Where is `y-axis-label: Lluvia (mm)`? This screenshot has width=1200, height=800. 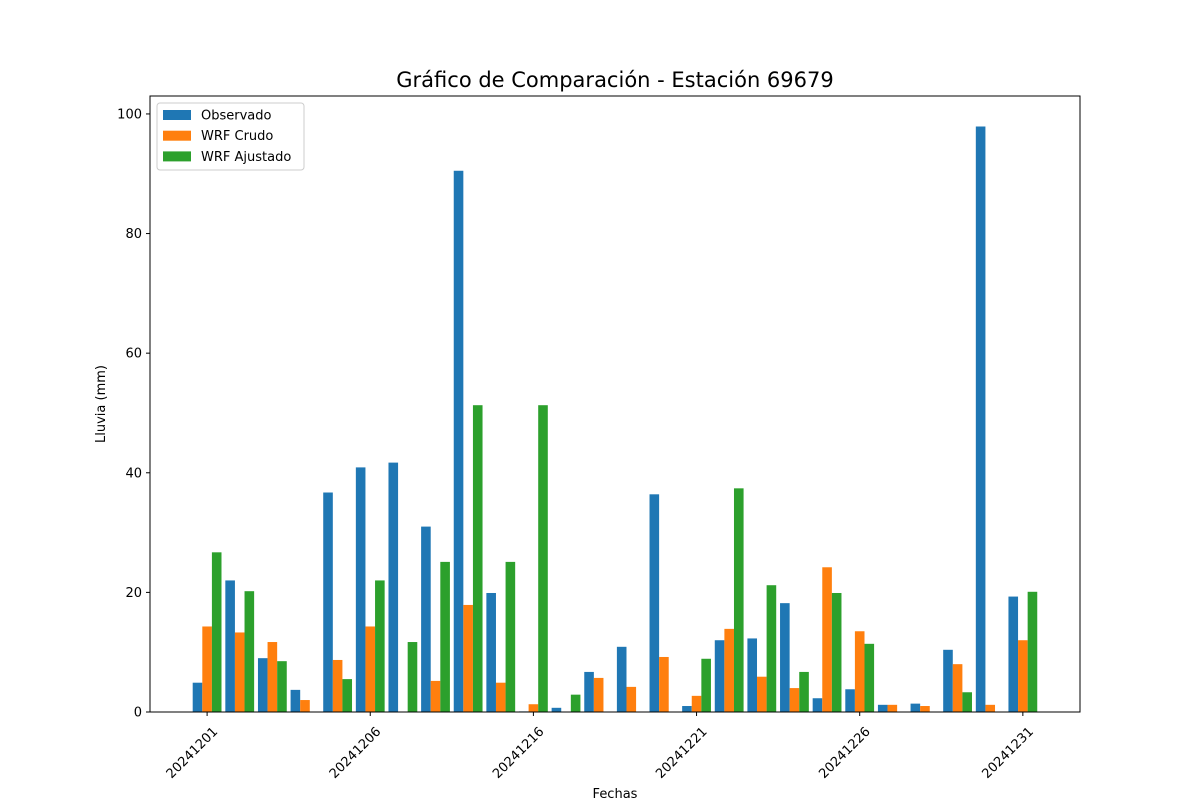
y-axis-label: Lluvia (mm) is located at coordinates (101, 404).